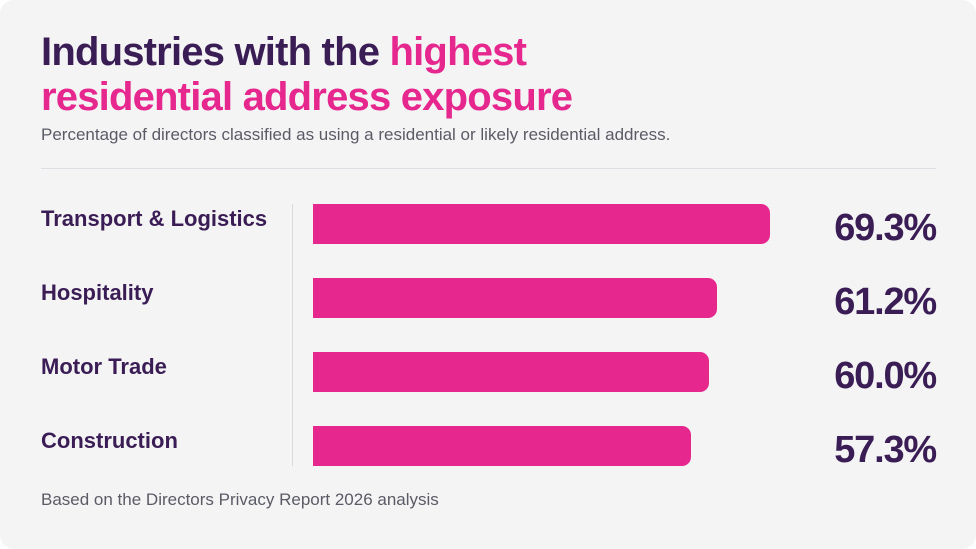  I want to click on value-label: 57.3%, so click(885, 450).